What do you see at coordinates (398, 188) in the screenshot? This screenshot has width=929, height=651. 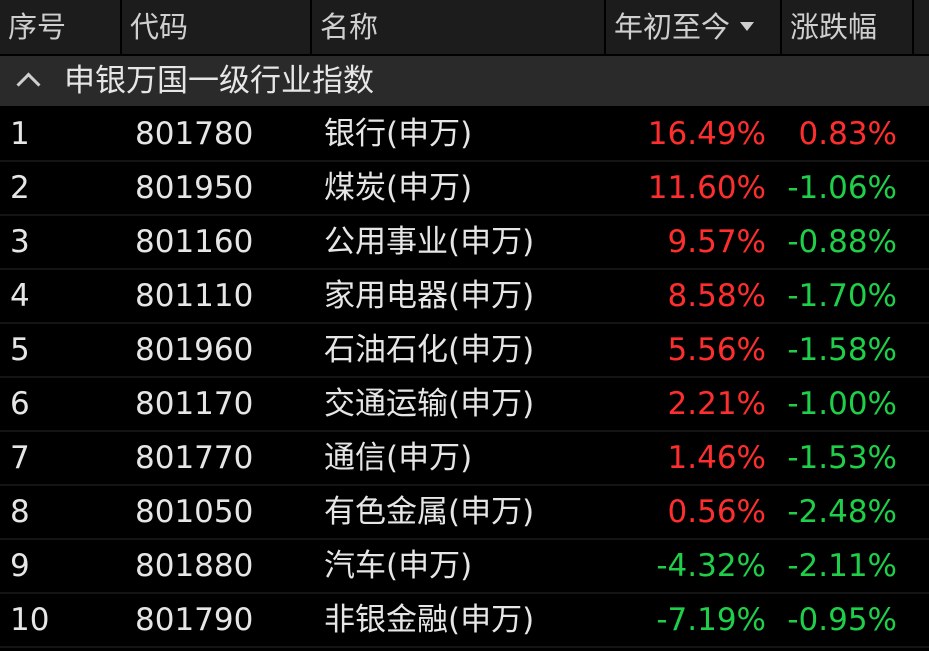 I see `row-name: 煤炭(申万)` at bounding box center [398, 188].